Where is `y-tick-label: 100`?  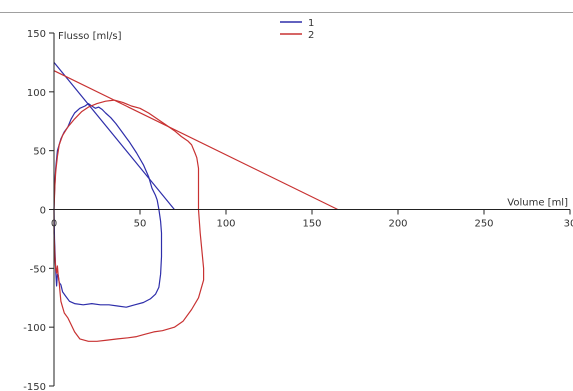 y-tick-label: 100 is located at coordinates (36, 93).